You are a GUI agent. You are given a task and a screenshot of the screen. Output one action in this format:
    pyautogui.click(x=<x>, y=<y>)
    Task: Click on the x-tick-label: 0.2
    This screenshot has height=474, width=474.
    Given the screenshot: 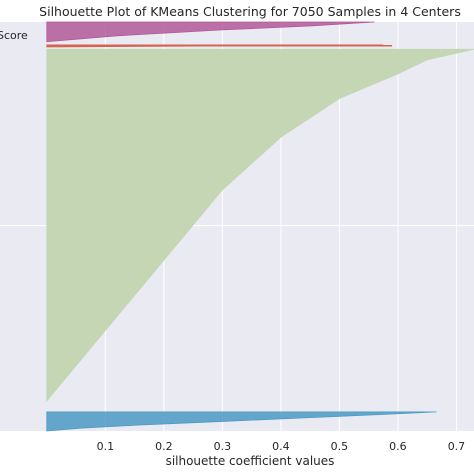 What is the action you would take?
    pyautogui.click(x=164, y=446)
    